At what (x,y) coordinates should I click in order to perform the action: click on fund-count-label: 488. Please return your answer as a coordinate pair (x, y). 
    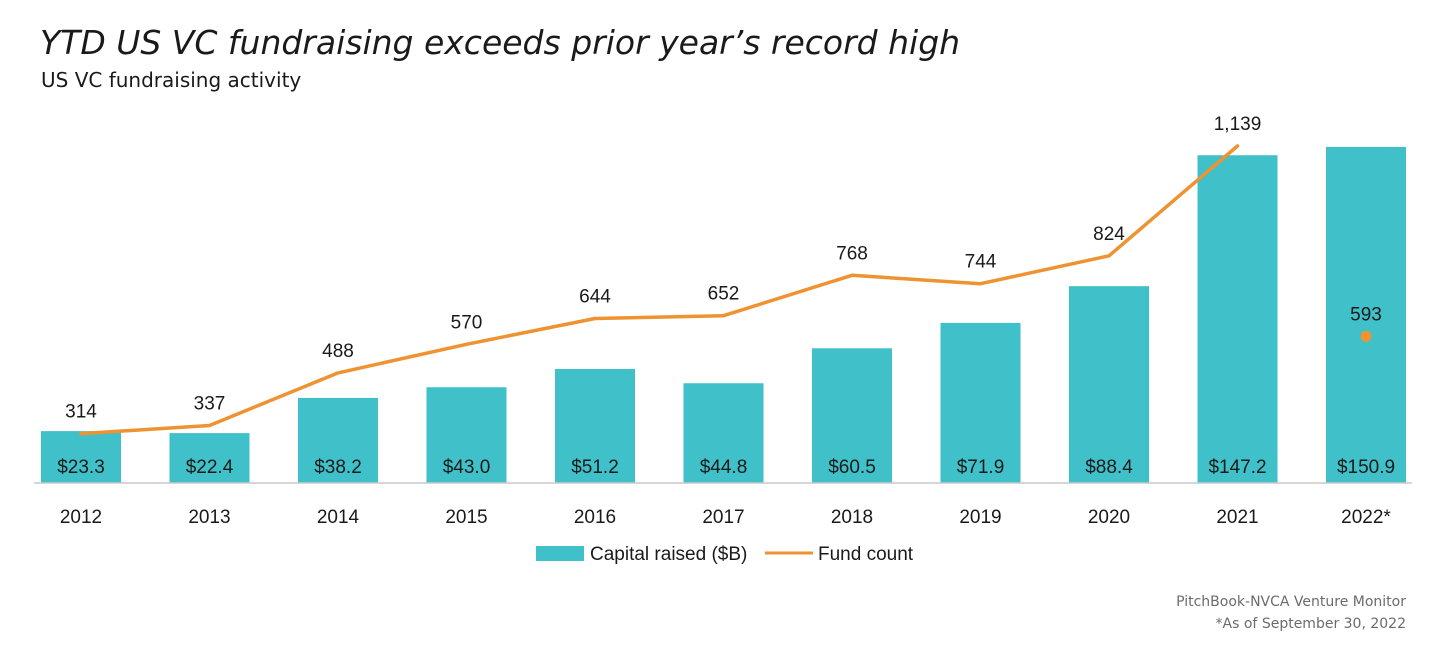
    Looking at the image, I should click on (338, 351).